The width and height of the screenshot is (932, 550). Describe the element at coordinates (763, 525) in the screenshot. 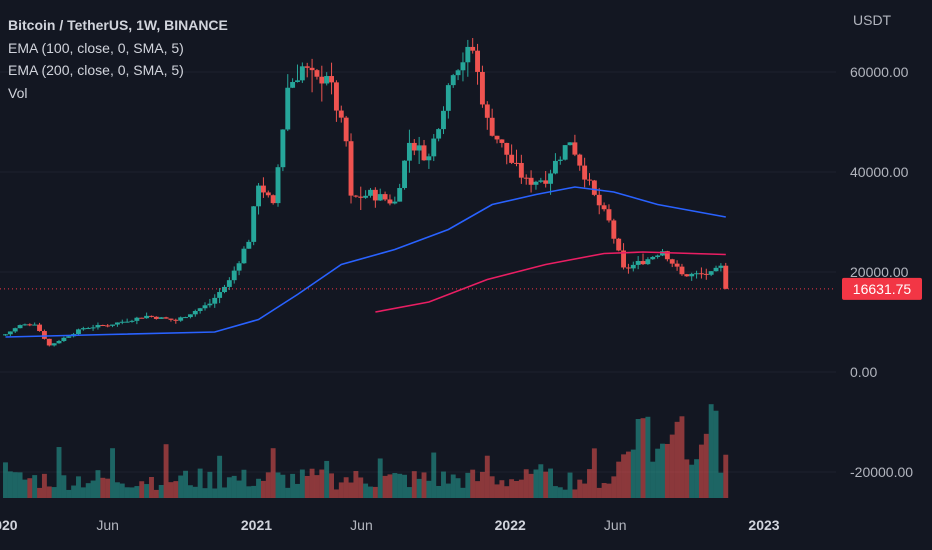

I see `x-tick-label: 2023` at that location.